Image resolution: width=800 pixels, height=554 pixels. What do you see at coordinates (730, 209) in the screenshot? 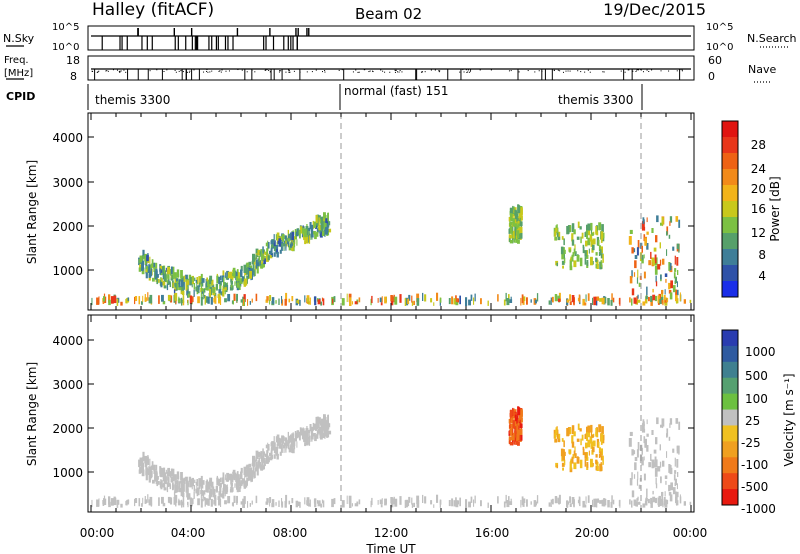
I see `power-colorbar-frame` at bounding box center [730, 209].